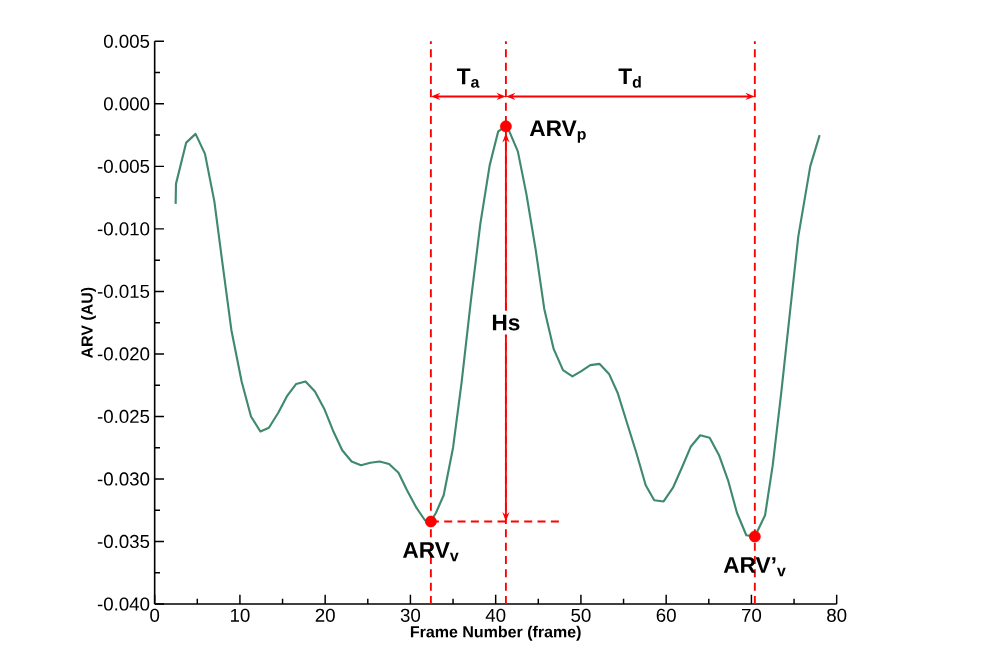  Describe the element at coordinates (126, 104) in the screenshot. I see `y-tick-label: 0.000` at that location.